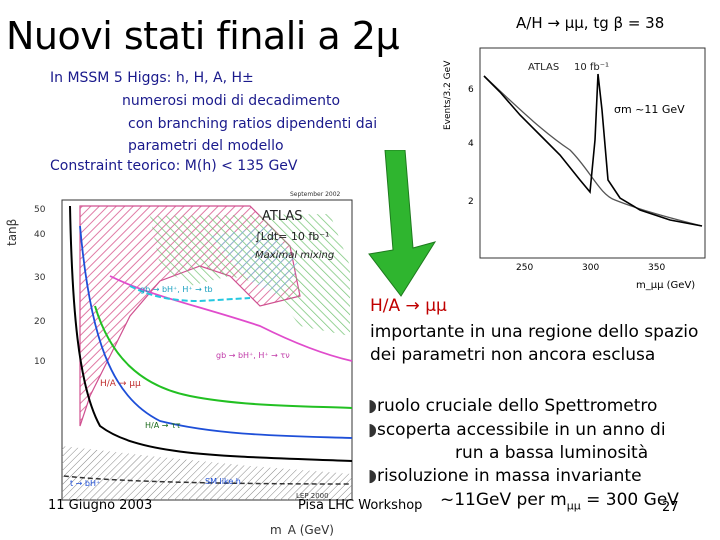  I want to click on left-lumi: ∫Ldt= 10 fb⁻¹, so click(292, 236).